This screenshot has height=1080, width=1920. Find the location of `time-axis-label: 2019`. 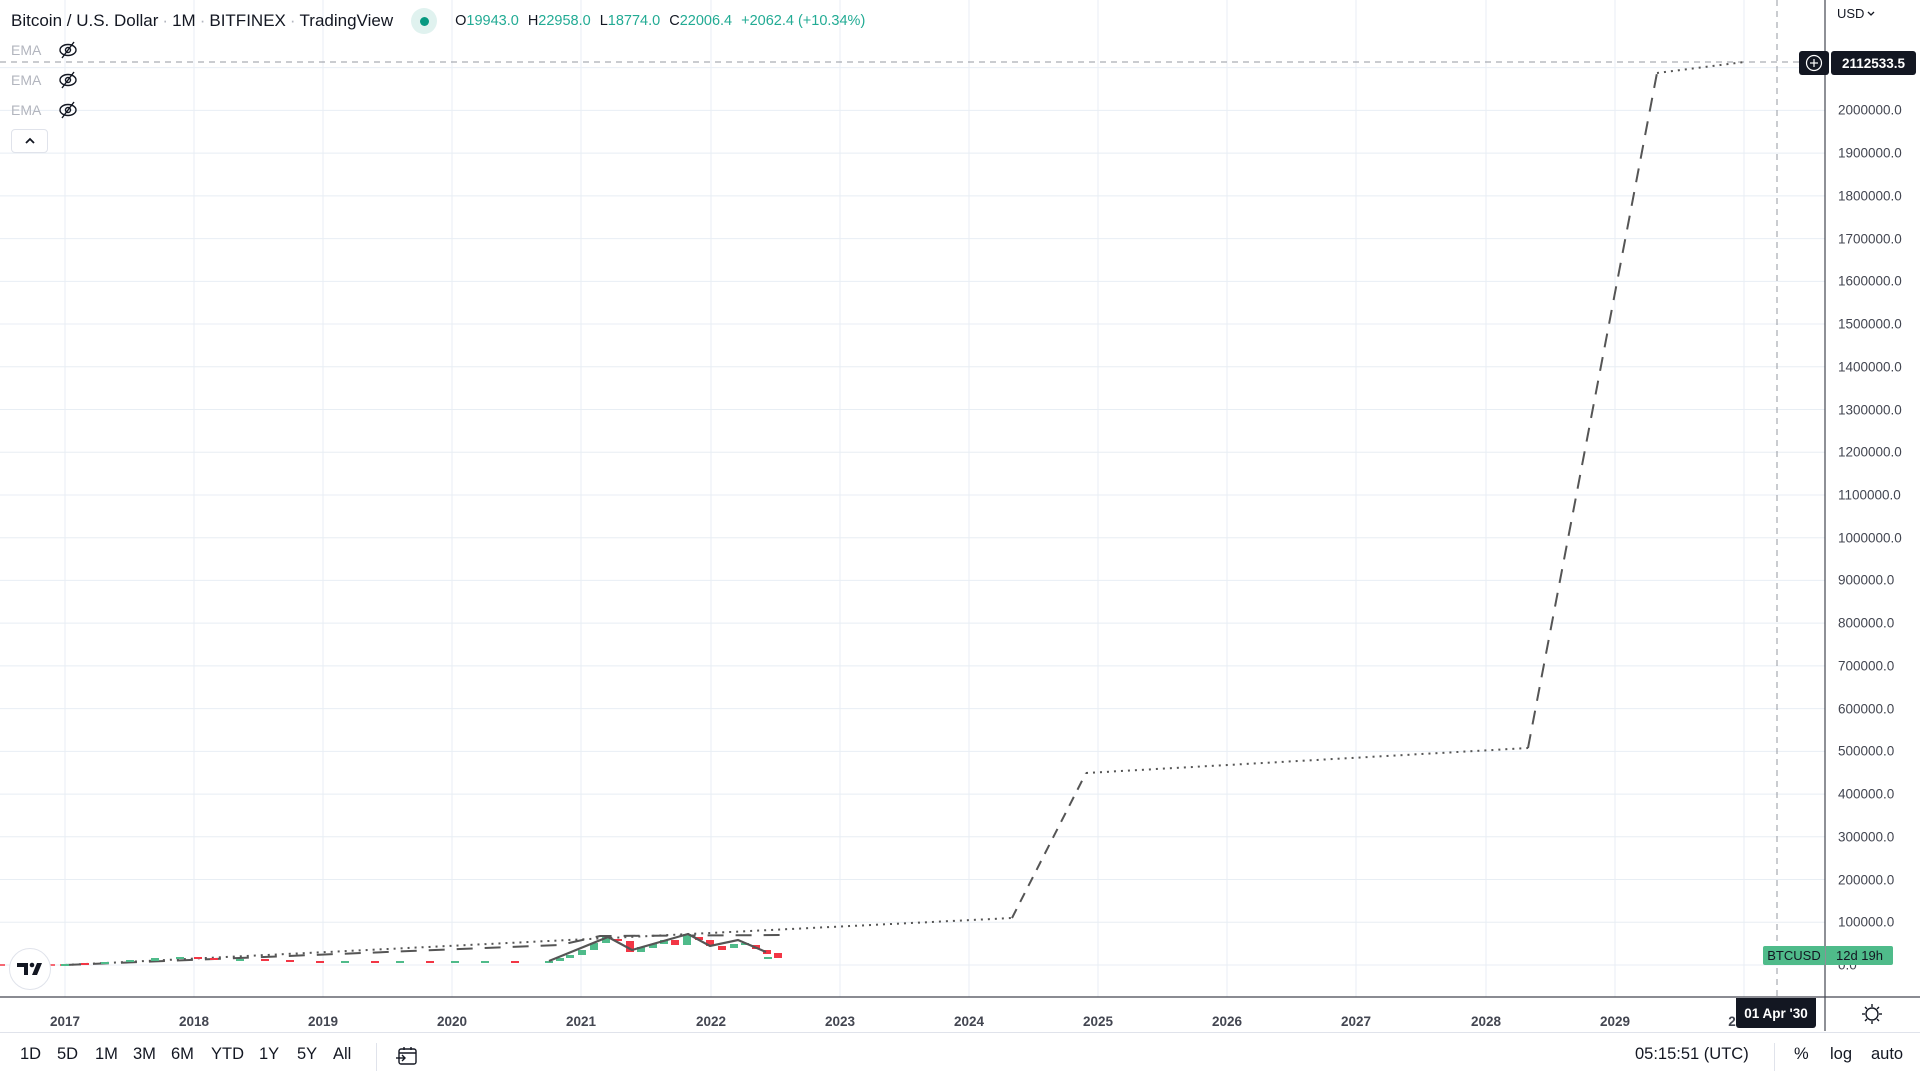

time-axis-label: 2019 is located at coordinates (323, 1021).